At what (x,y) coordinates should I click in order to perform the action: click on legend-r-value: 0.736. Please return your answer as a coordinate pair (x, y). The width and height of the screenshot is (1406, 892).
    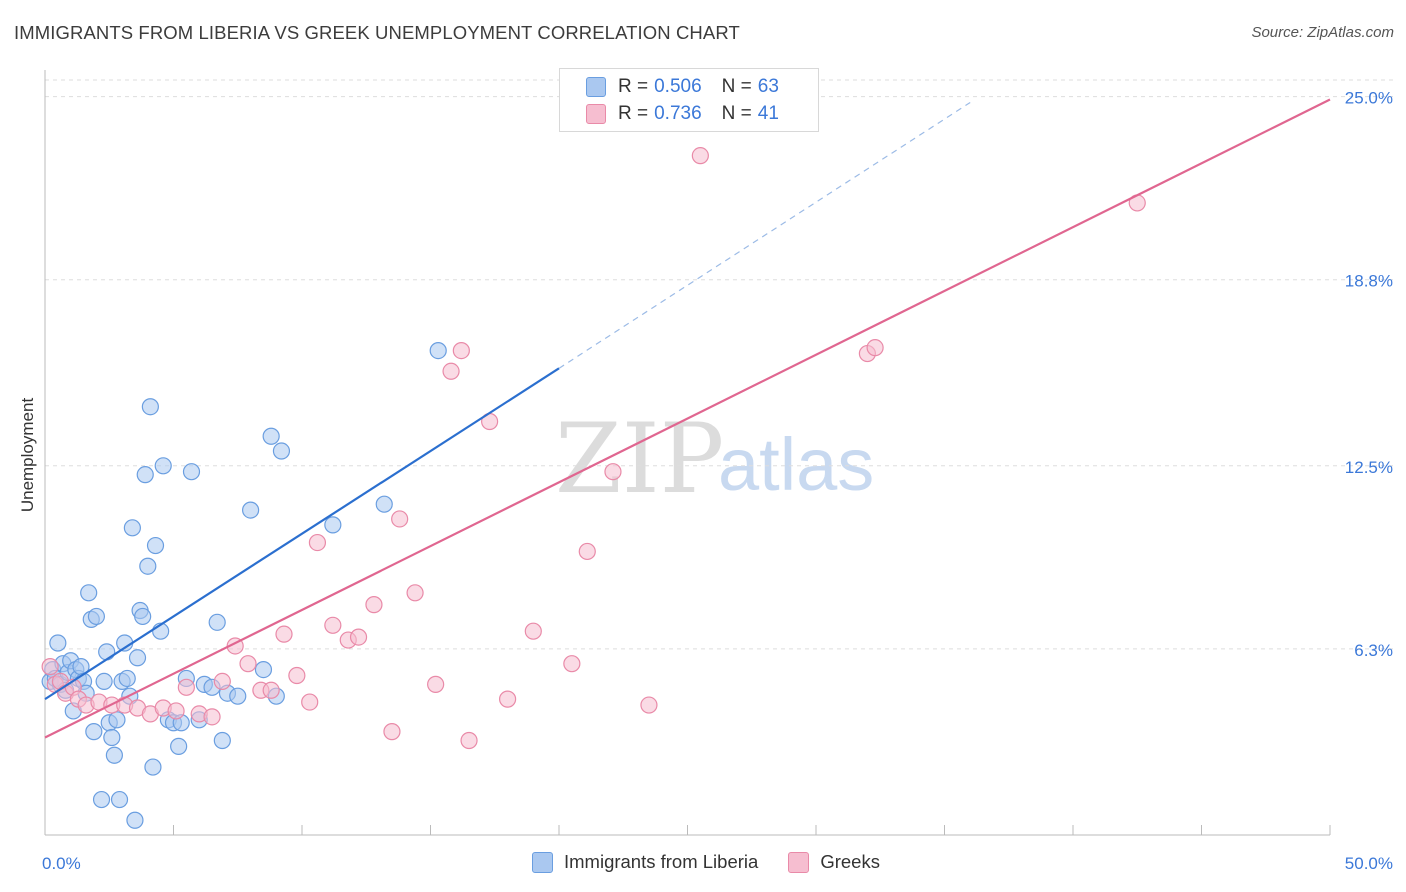
    Looking at the image, I should click on (678, 113).